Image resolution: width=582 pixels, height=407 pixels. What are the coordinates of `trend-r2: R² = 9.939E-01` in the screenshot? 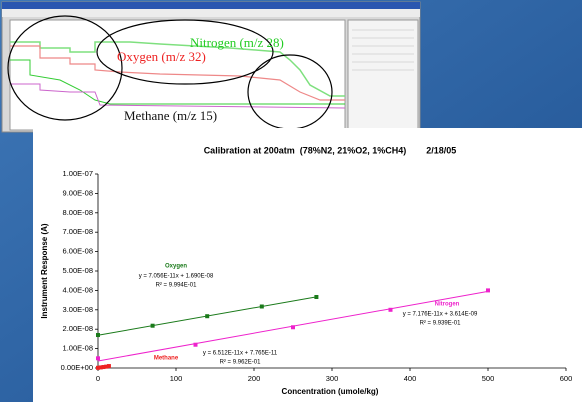 It's located at (441, 324).